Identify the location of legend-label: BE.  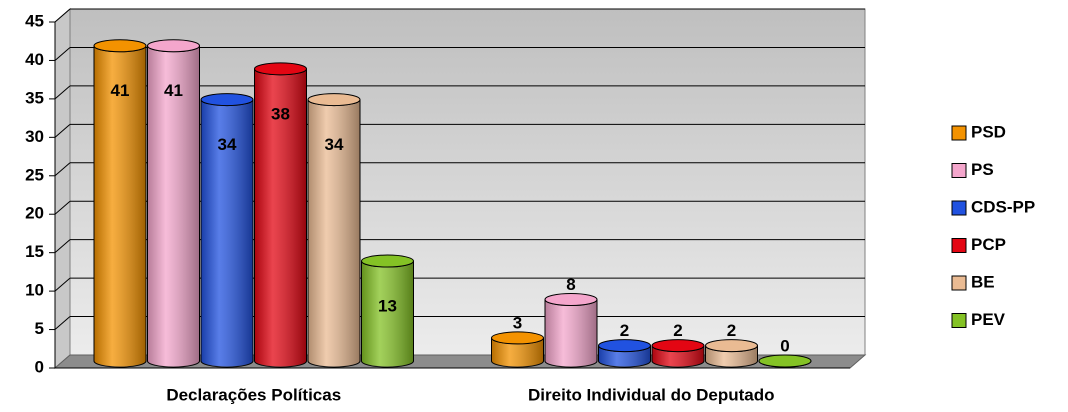
(983, 281).